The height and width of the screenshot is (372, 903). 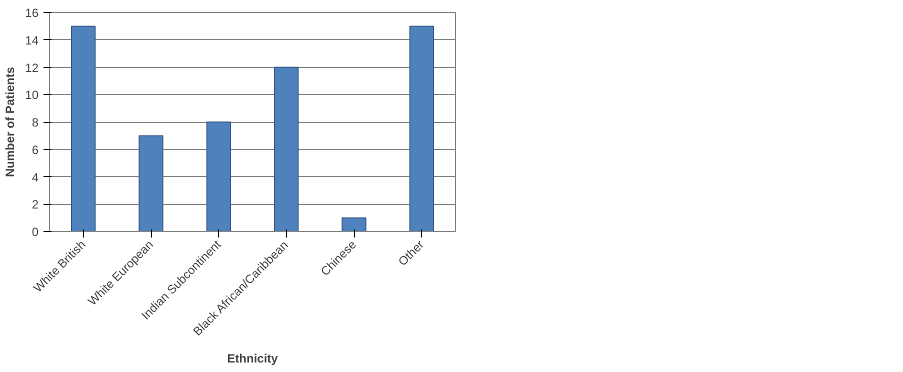 I want to click on y-tick-label: 6, so click(x=35, y=149).